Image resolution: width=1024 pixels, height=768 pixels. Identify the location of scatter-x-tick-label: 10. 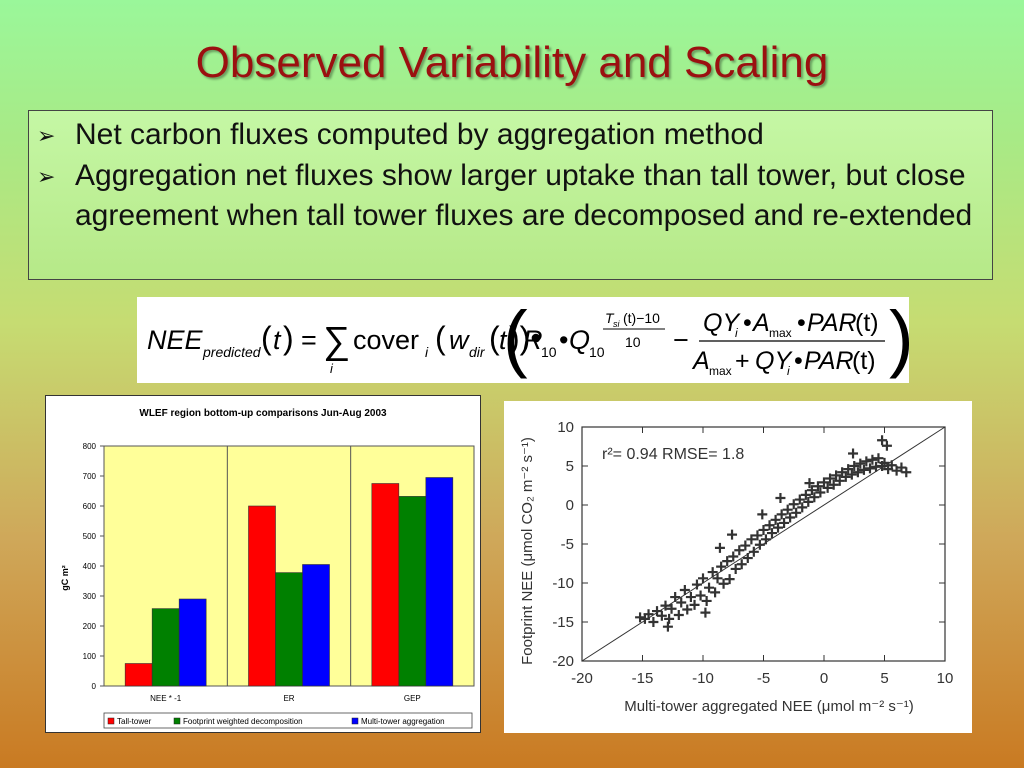
(945, 678).